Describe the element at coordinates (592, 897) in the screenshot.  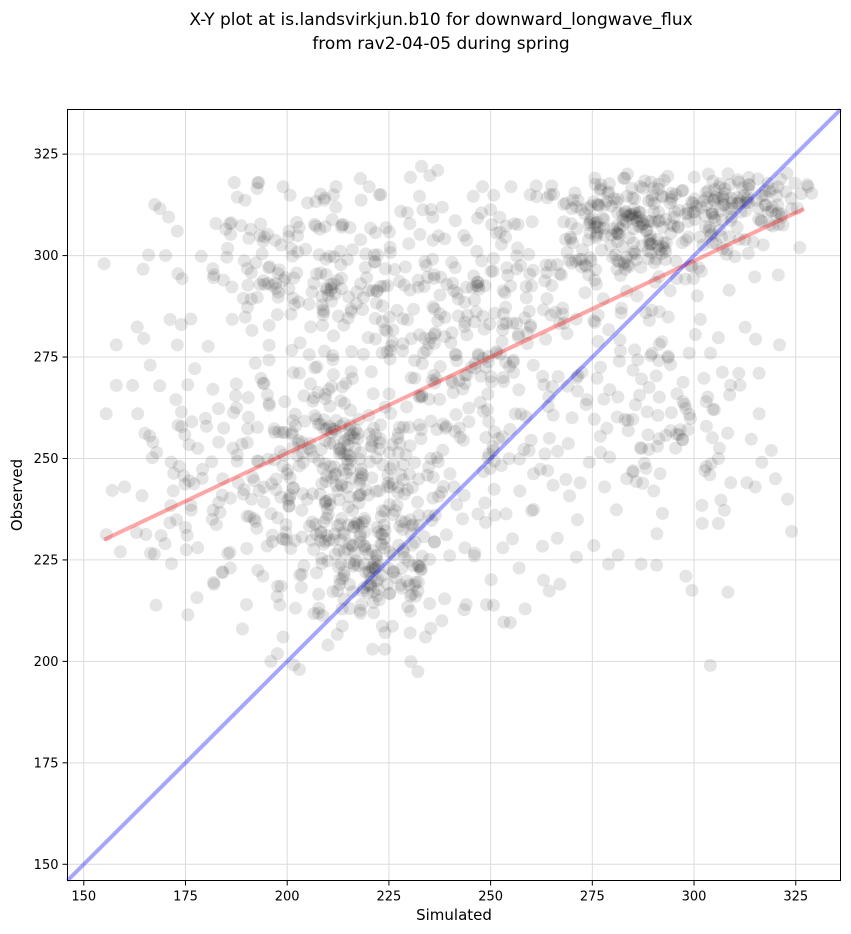
I see `x-tick-label: 275` at that location.